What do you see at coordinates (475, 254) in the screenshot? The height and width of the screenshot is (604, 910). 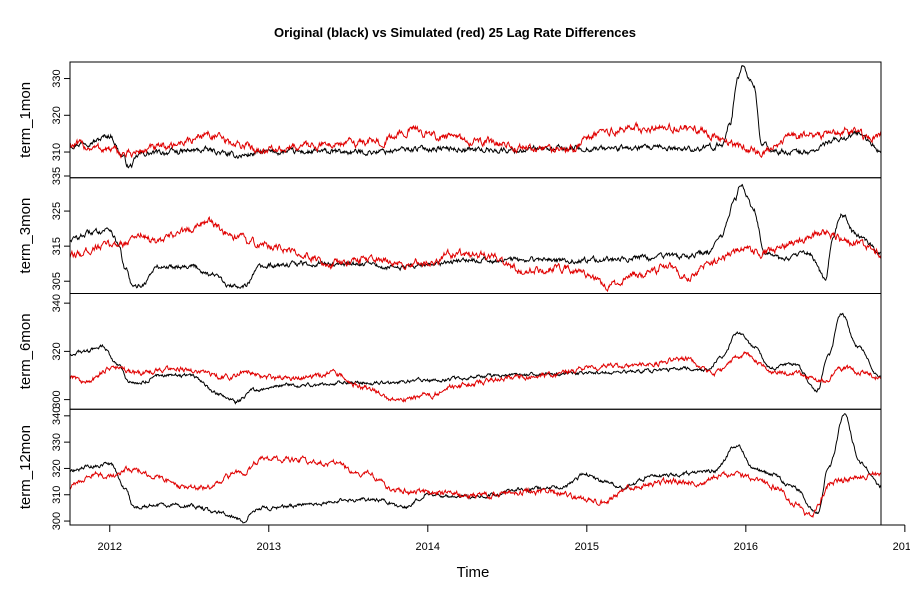 I see `simulated-line-term_3mon` at bounding box center [475, 254].